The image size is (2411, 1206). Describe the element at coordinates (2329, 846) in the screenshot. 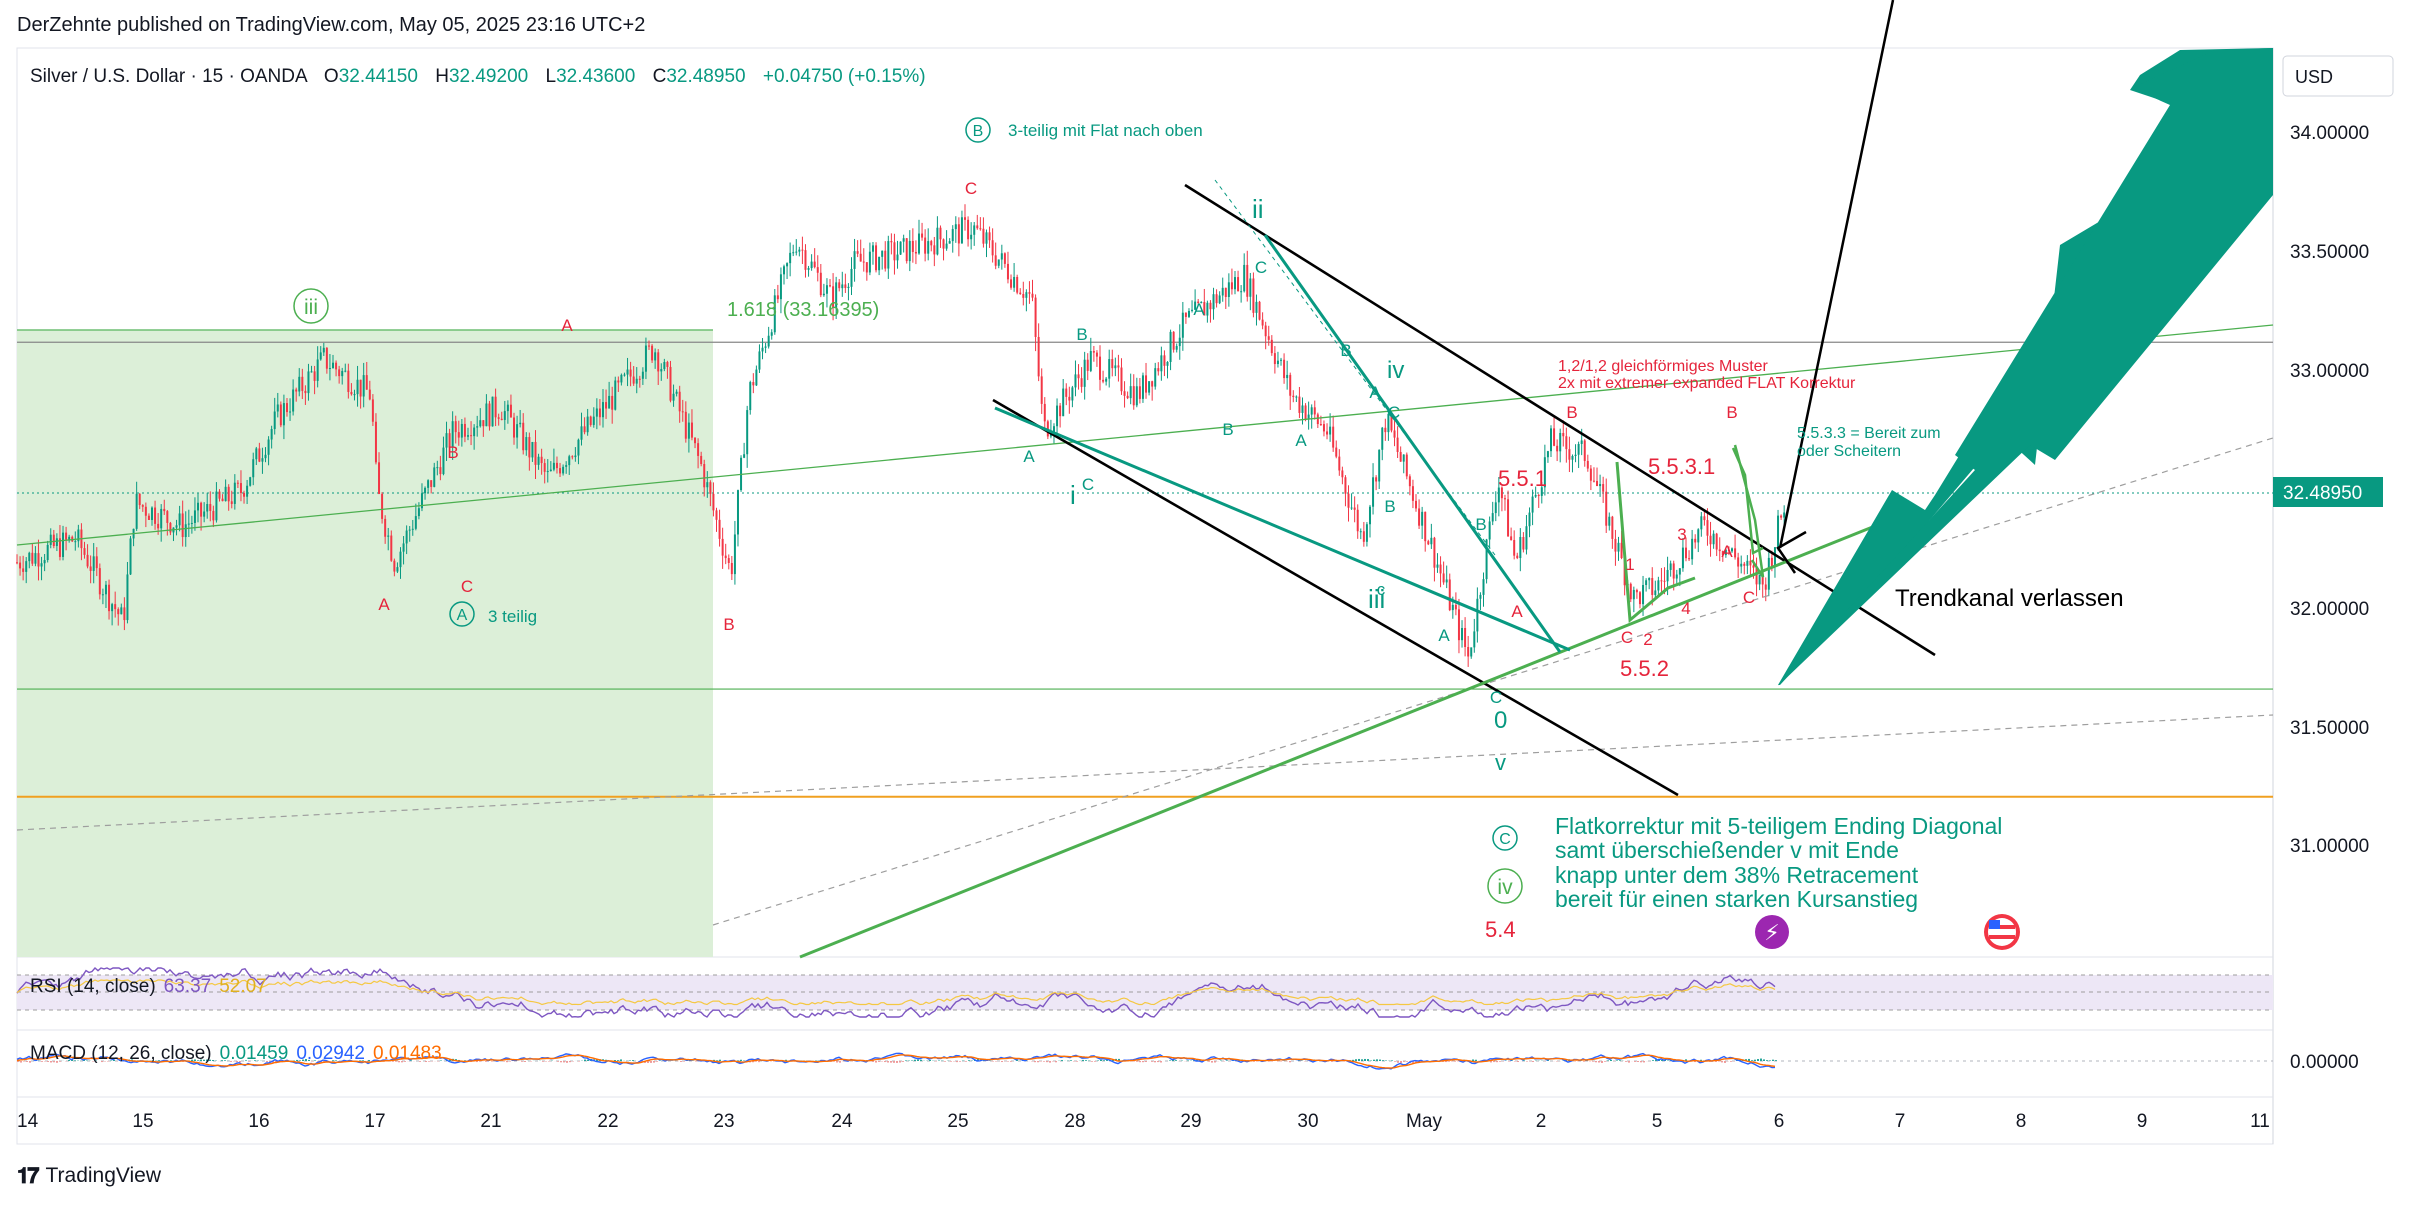

I see `price-tick: 31.00000` at that location.